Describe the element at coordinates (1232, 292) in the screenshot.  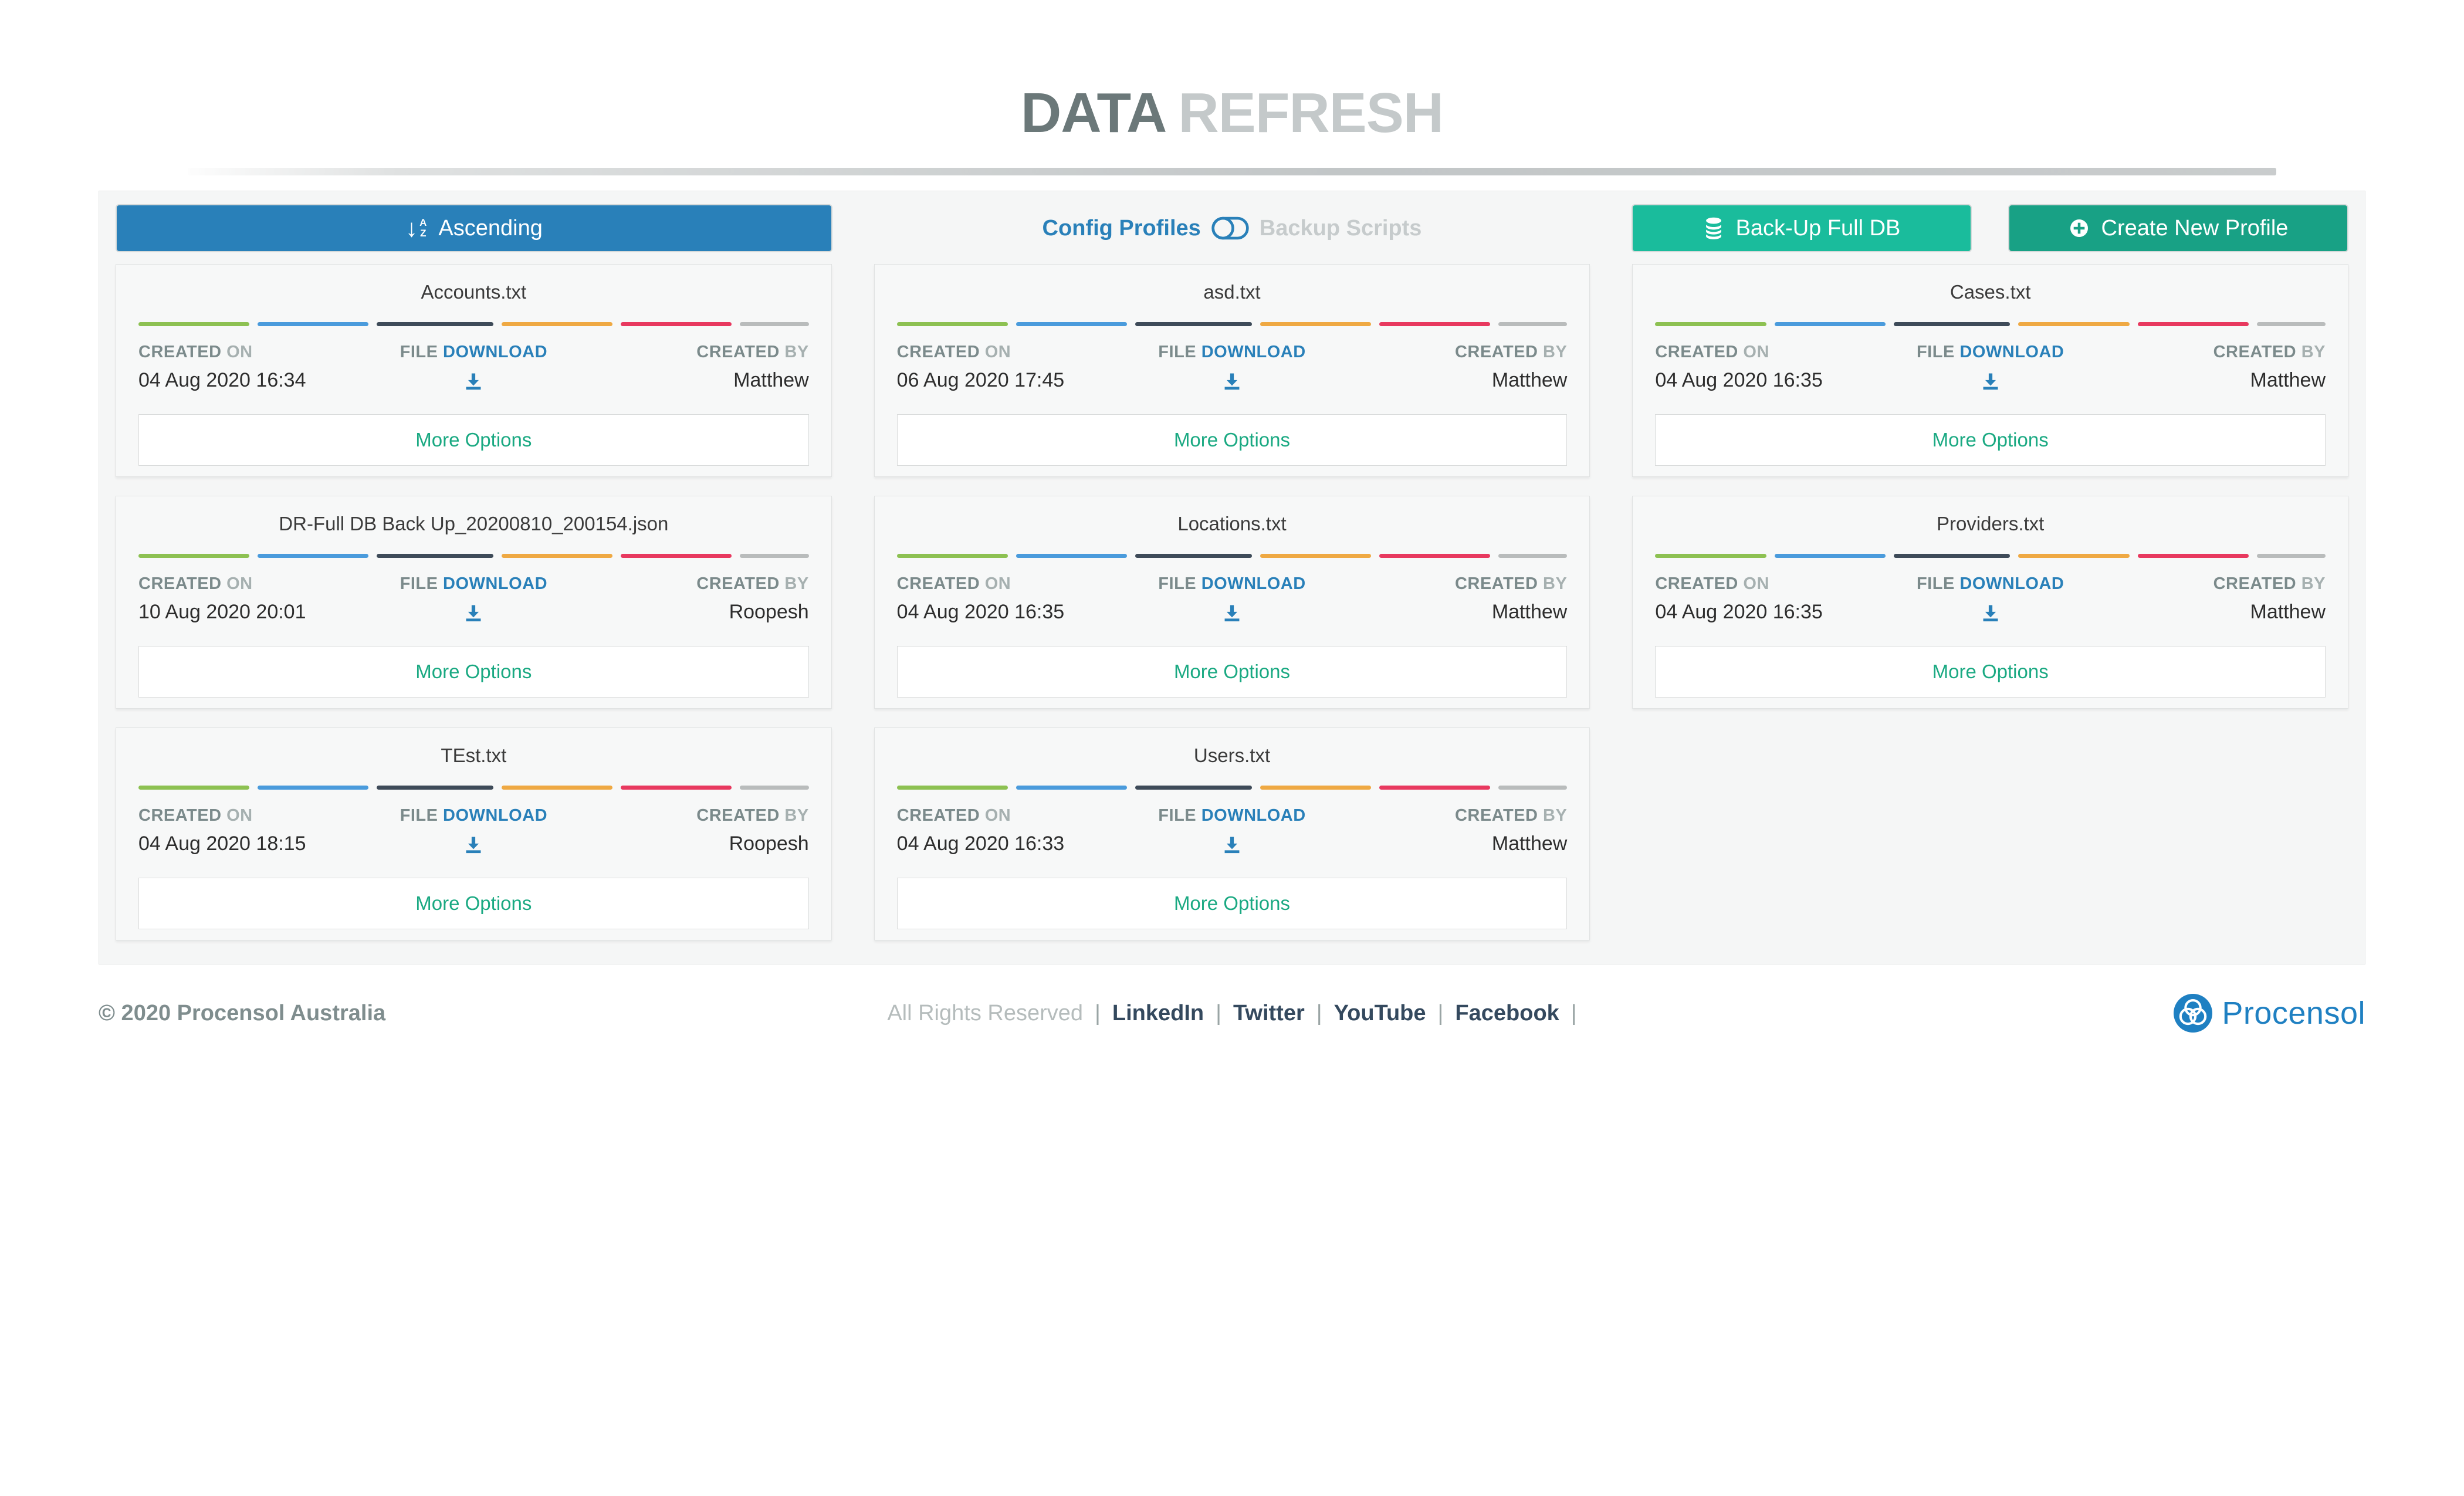
I see `card-title: asd.txt` at that location.